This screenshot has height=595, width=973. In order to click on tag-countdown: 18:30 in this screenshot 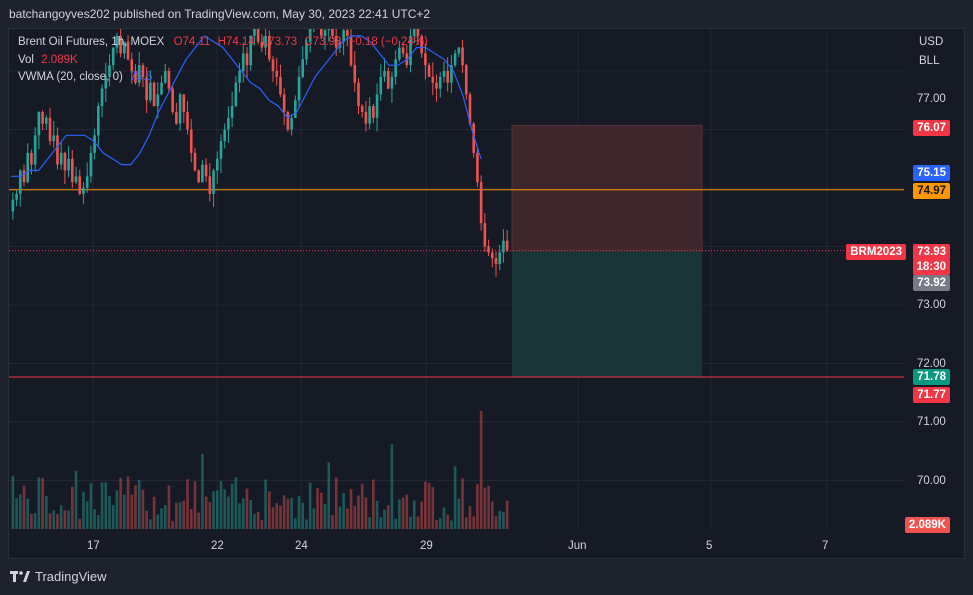, I will do `click(931, 267)`.